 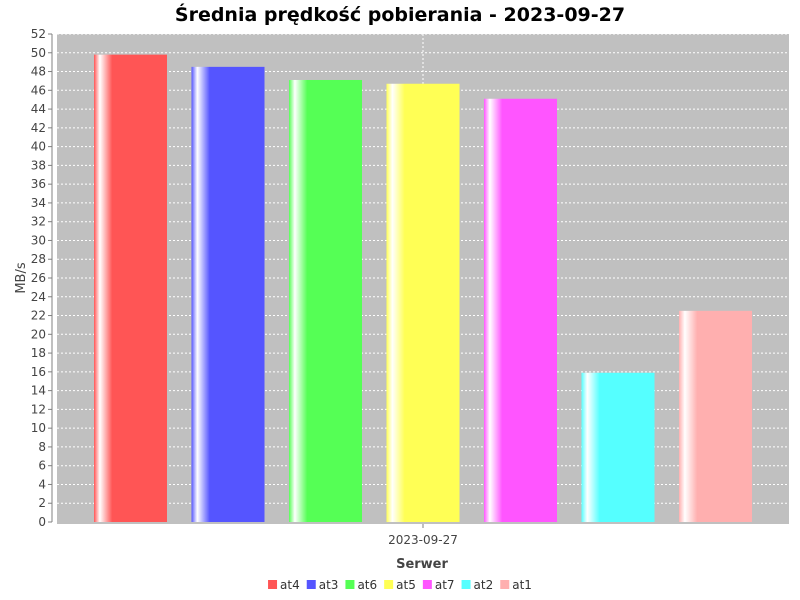 I want to click on legend-label-at4: at4, so click(x=290, y=585).